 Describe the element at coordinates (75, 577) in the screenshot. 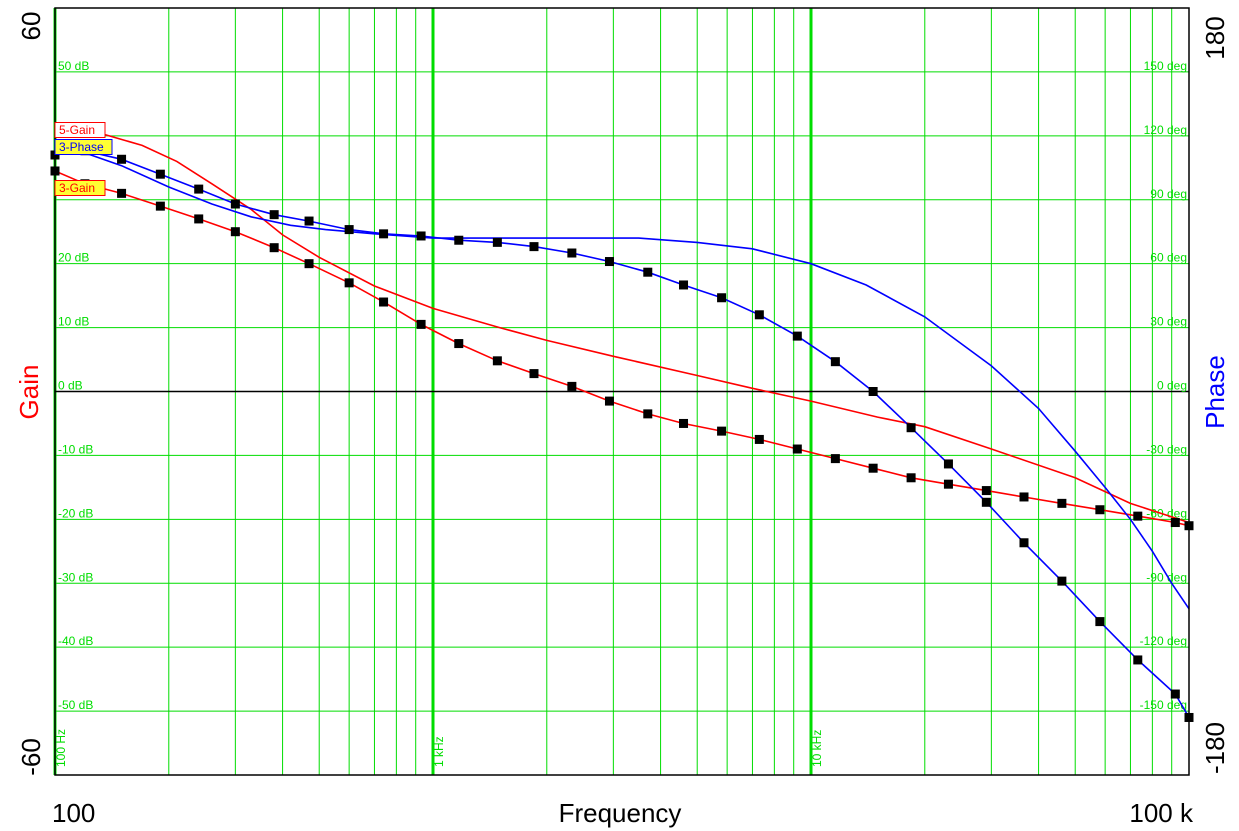

I see `gain-grid-label: -30 dB` at that location.